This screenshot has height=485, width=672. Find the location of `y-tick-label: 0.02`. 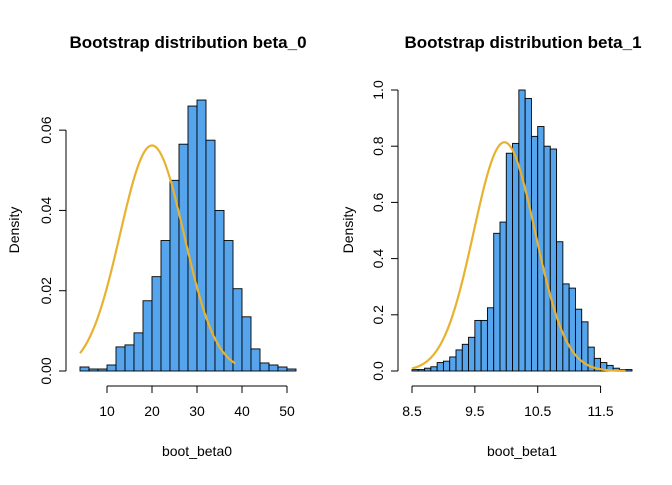

y-tick-label: 0.02 is located at coordinates (46, 290).